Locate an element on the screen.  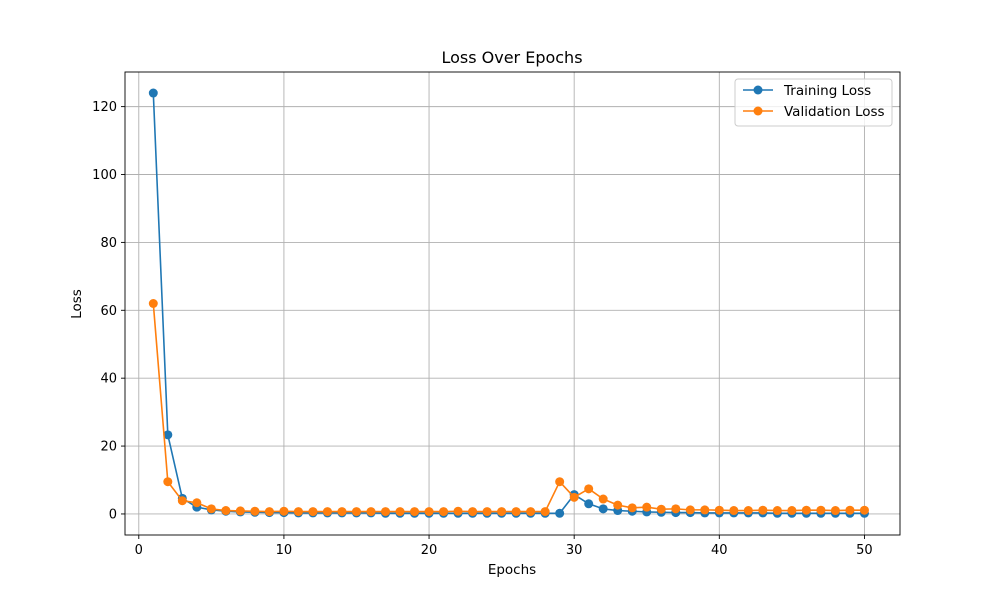
y-tick-label: 40 is located at coordinates (108, 379).